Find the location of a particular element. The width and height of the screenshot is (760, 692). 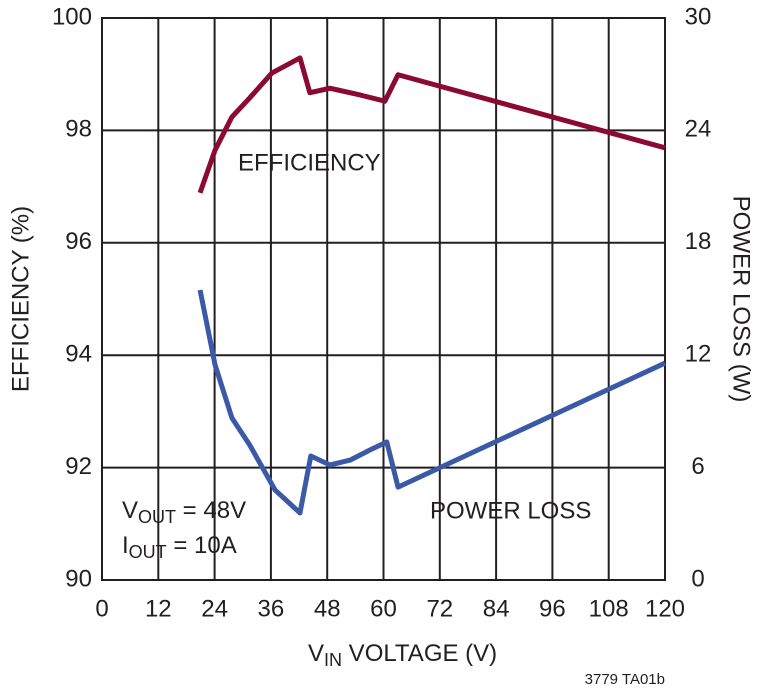

x-tick-label: 72 is located at coordinates (439, 608).